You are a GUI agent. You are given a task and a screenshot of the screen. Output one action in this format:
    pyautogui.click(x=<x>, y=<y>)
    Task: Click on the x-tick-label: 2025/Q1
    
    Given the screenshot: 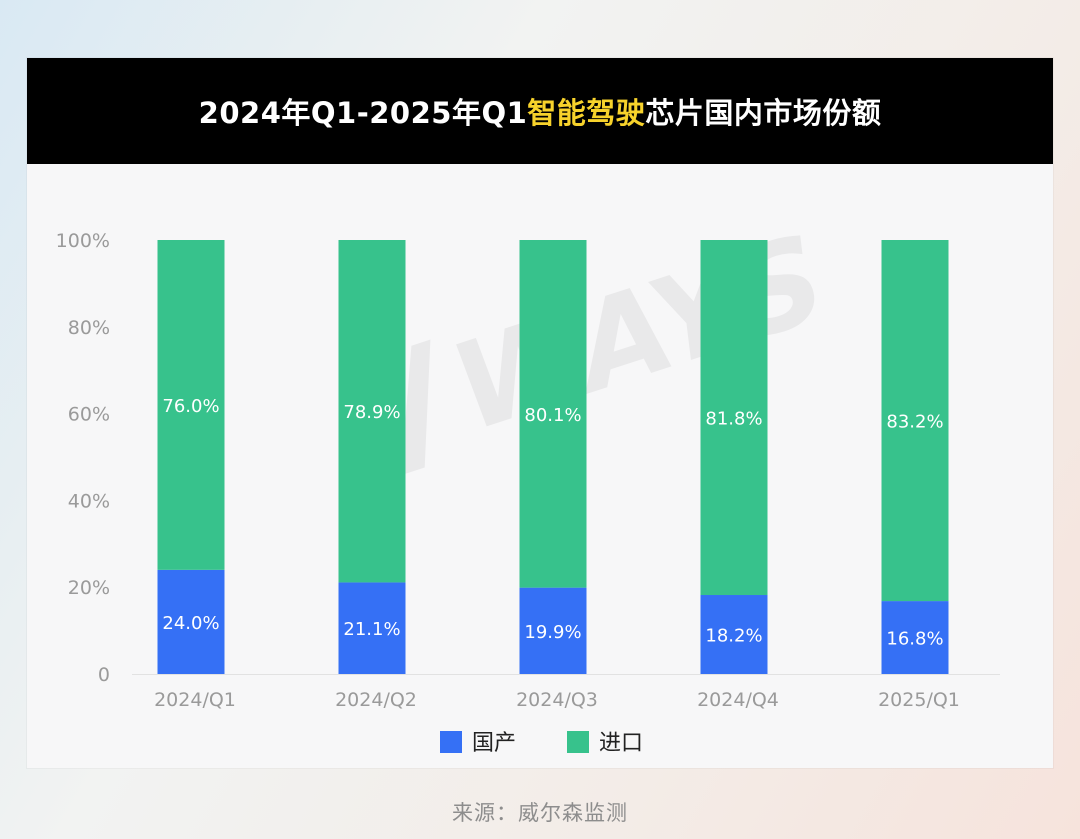 What is the action you would take?
    pyautogui.click(x=919, y=700)
    